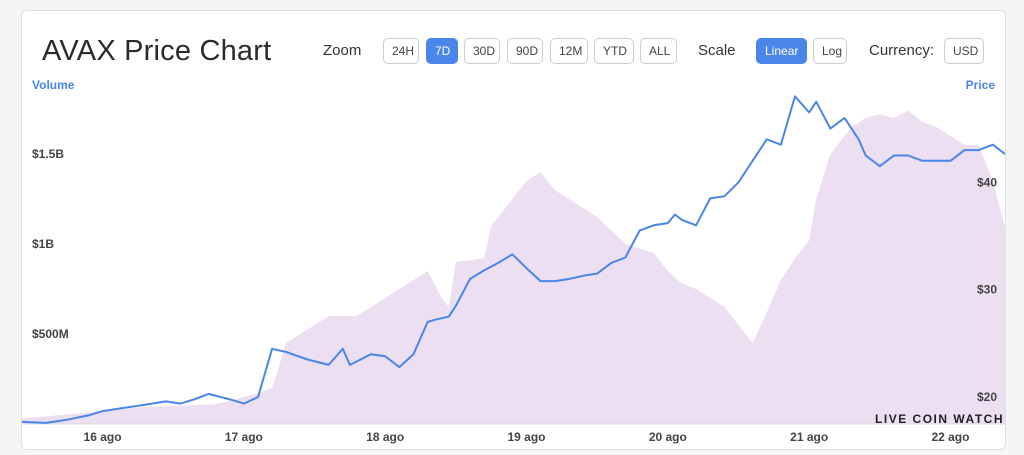 The image size is (1024, 455). What do you see at coordinates (980, 85) in the screenshot?
I see `price-axis-title: Price` at bounding box center [980, 85].